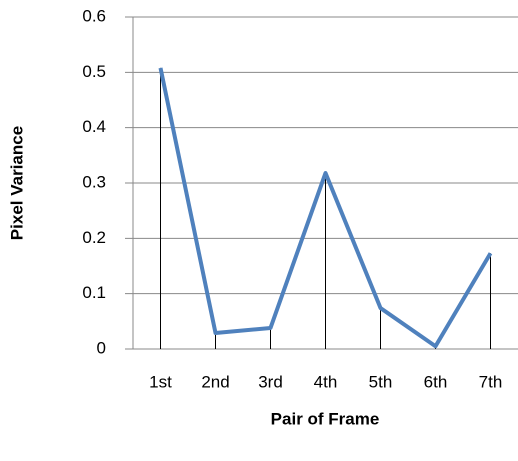  What do you see at coordinates (436, 381) in the screenshot?
I see `x-tick-label: 6th` at bounding box center [436, 381].